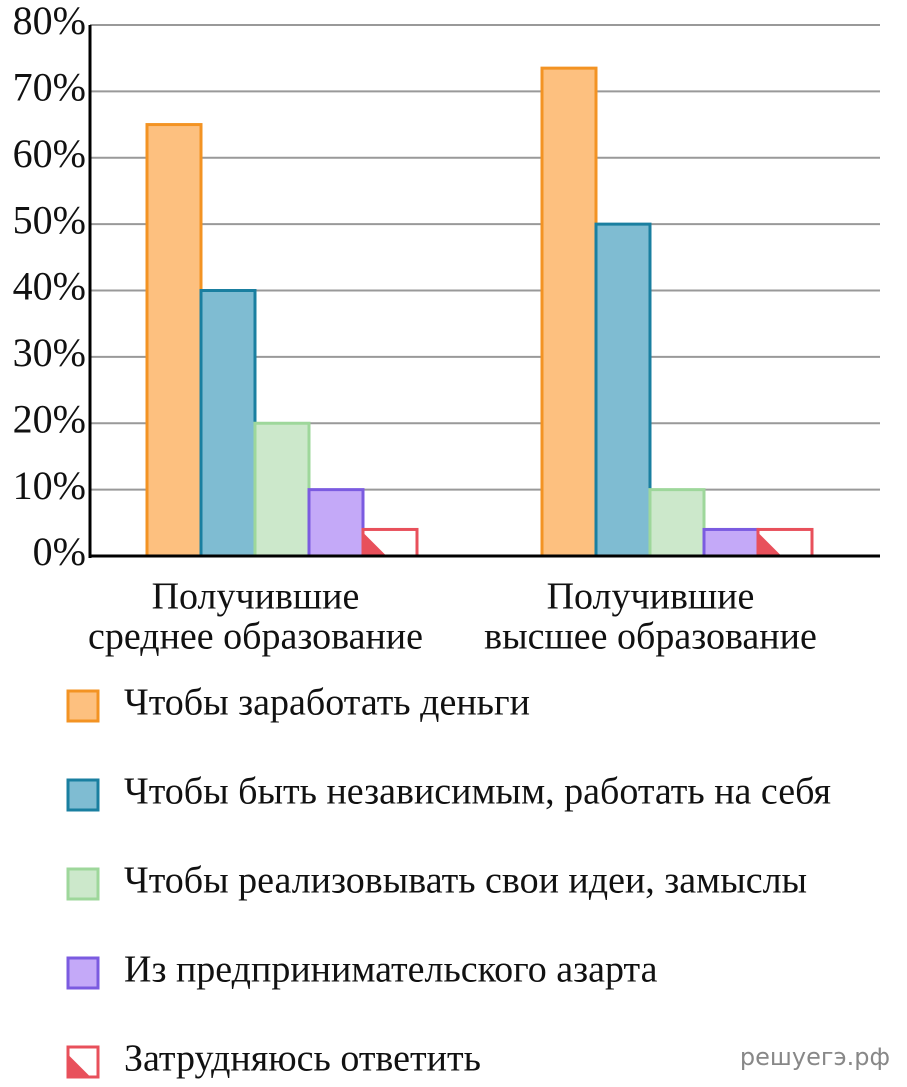 This screenshot has width=907, height=1087. Describe the element at coordinates (49, 286) in the screenshot. I see `y-tick-label: 40%` at that location.